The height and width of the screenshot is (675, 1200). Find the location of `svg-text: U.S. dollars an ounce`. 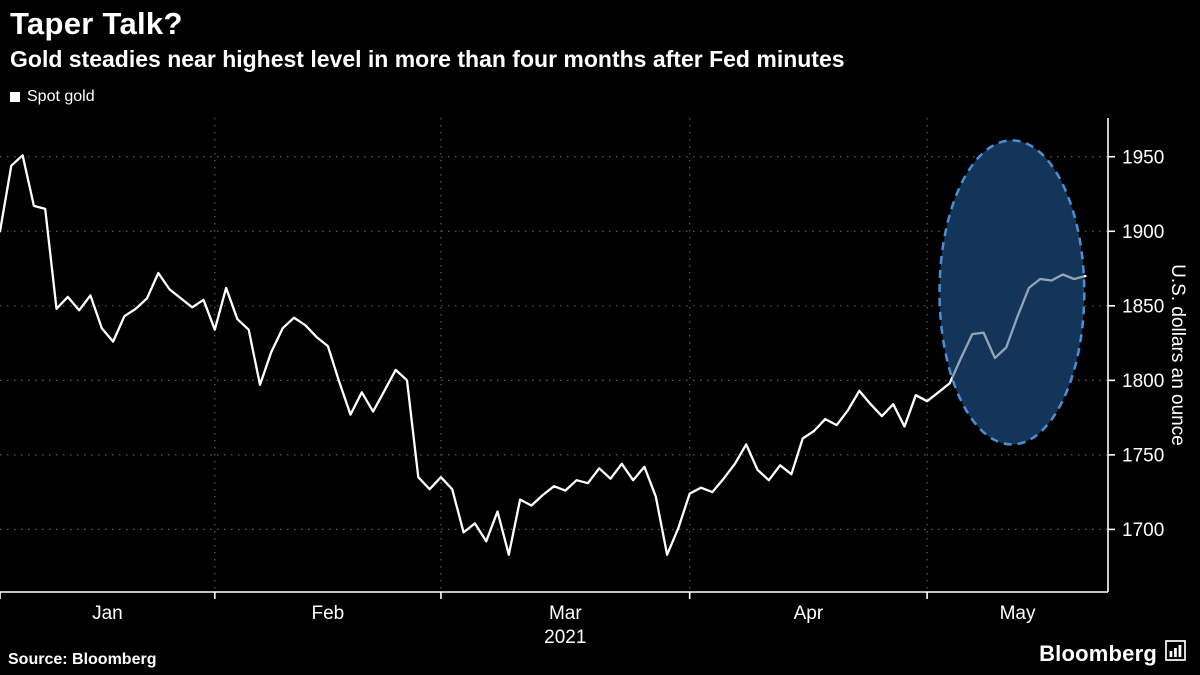

svg-text: U.S. dollars an ounce is located at coordinates (1177, 355).